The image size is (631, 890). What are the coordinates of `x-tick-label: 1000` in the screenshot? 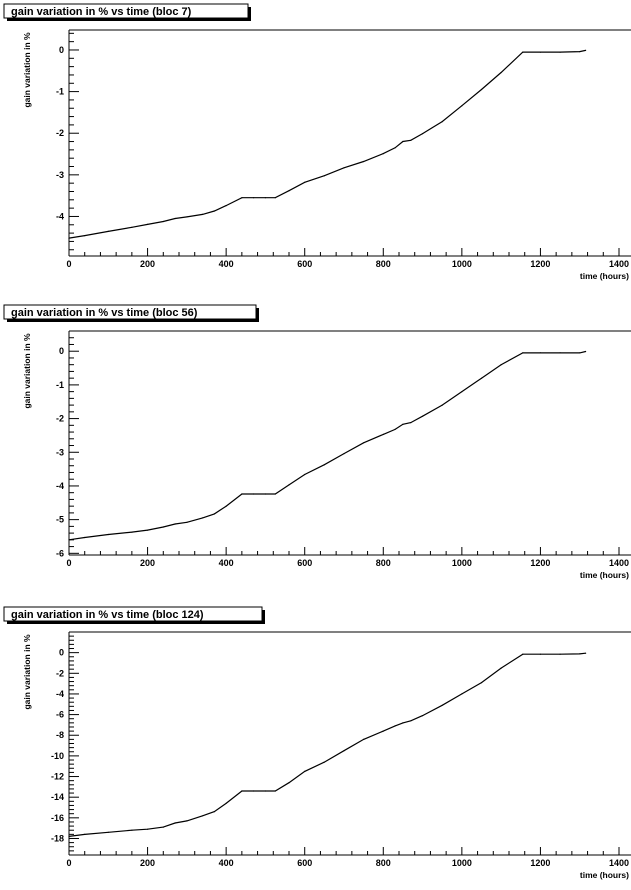 It's located at (462, 863).